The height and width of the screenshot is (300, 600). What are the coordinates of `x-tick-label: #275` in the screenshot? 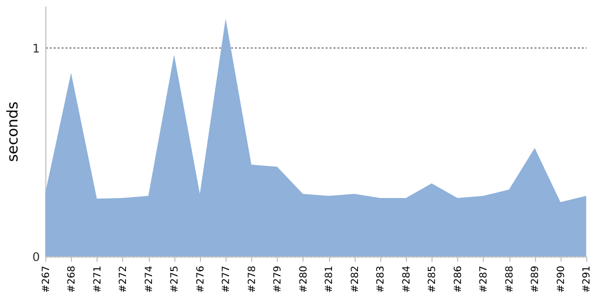 It's located at (175, 279).